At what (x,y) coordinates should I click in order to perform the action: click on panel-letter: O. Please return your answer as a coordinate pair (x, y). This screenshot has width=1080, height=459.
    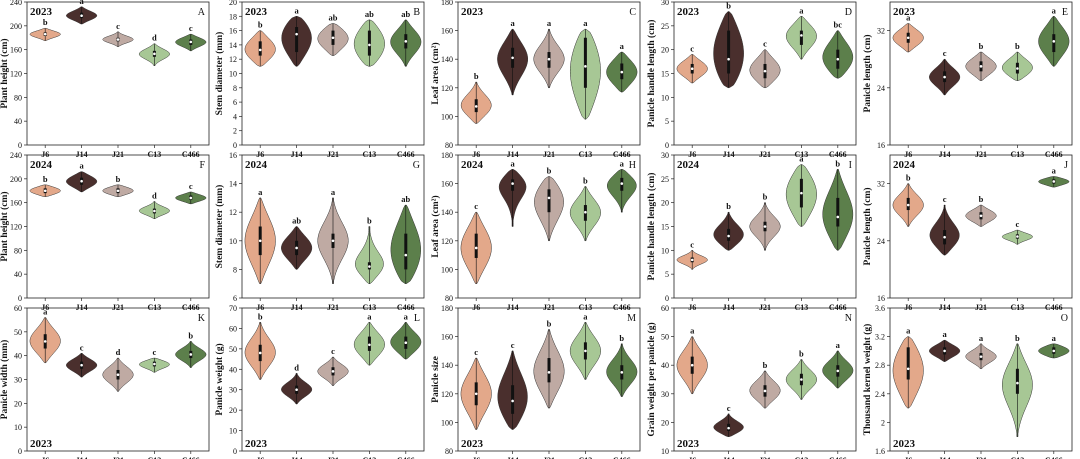
    Looking at the image, I should click on (1064, 318).